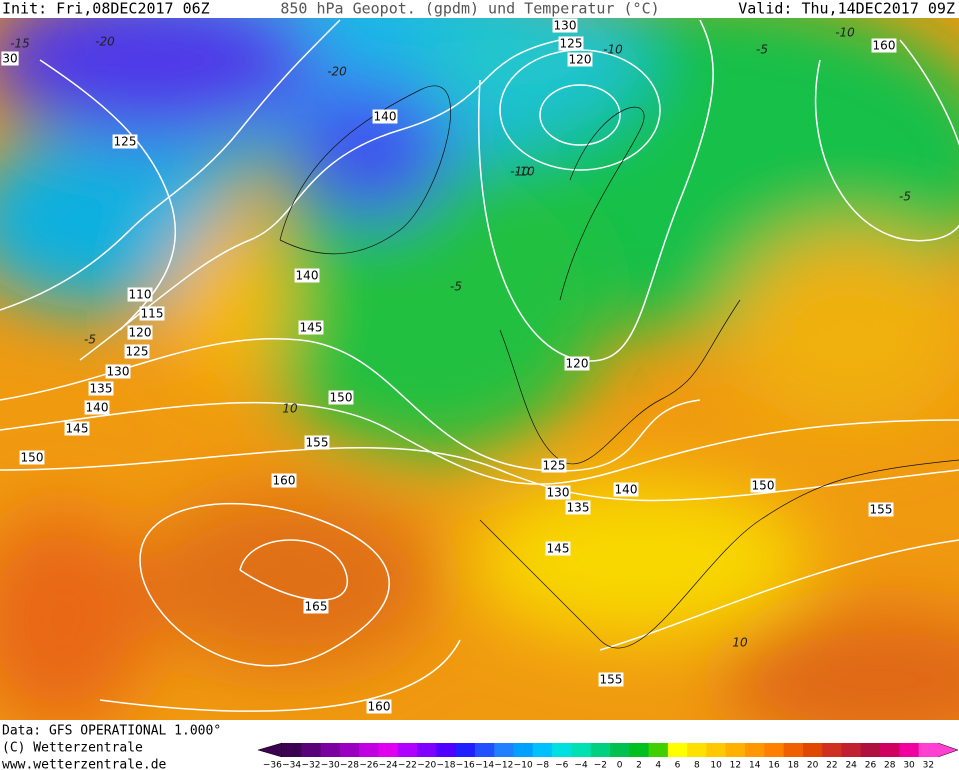  What do you see at coordinates (813, 765) in the screenshot?
I see `colorbar-label: 20` at bounding box center [813, 765].